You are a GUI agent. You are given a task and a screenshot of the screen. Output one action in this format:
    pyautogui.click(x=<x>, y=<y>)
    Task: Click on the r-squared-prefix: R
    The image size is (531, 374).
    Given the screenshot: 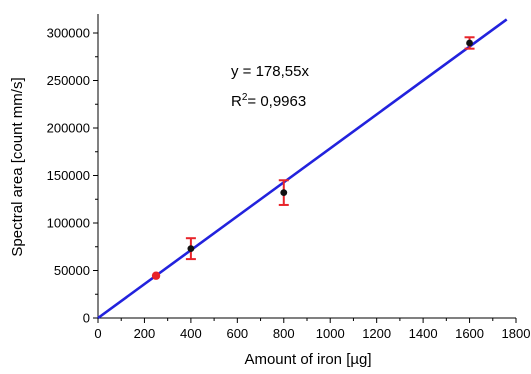 What is the action you would take?
    pyautogui.click(x=236, y=101)
    